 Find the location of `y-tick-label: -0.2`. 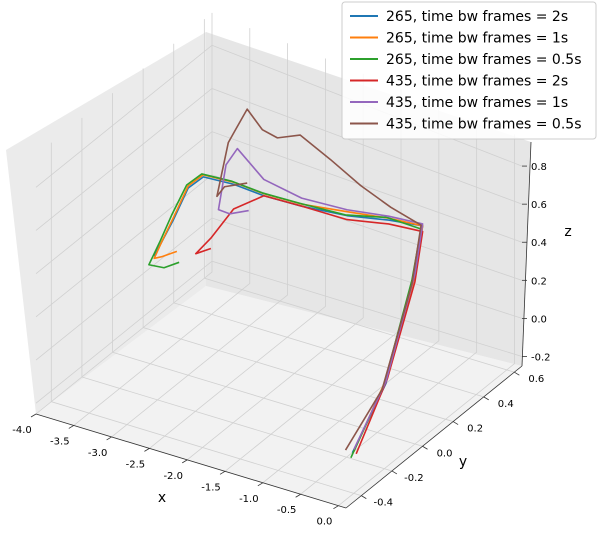

y-tick-label: -0.2 is located at coordinates (414, 478).